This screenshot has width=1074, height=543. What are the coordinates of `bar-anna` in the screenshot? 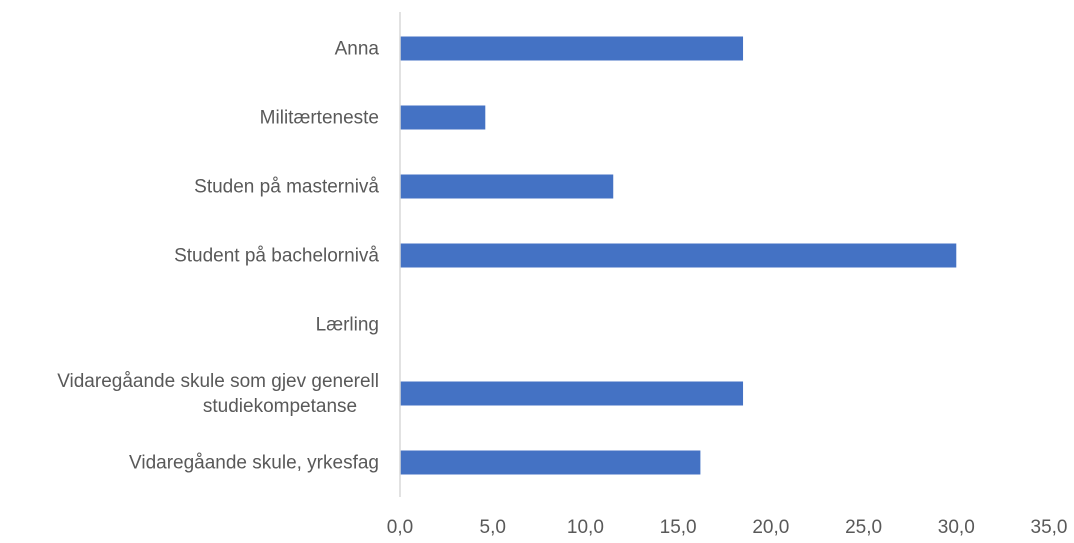 It's located at (572, 48).